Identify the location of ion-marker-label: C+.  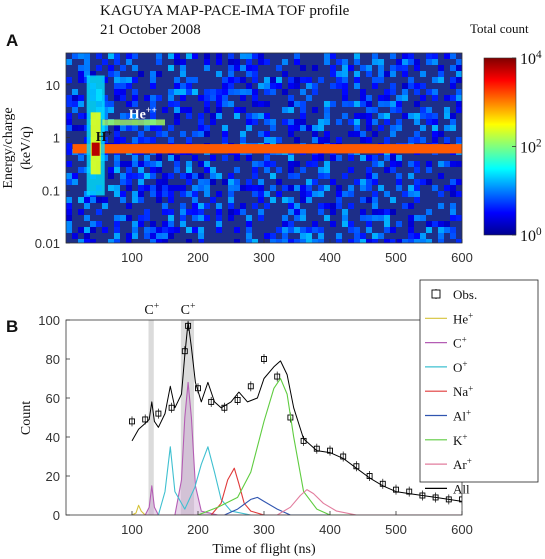
(188, 309).